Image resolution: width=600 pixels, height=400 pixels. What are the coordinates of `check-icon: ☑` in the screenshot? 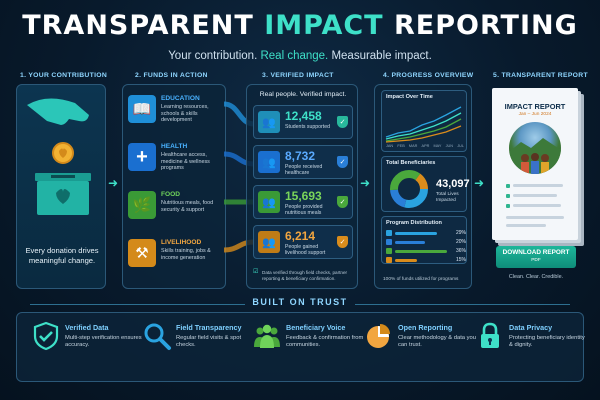 It's located at (256, 272).